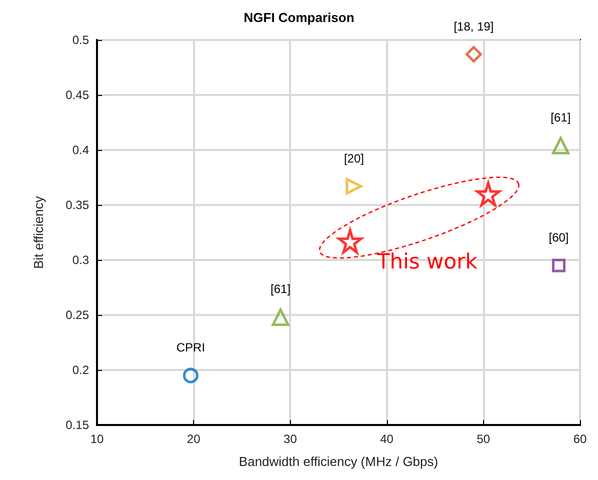  What do you see at coordinates (81, 40) in the screenshot?
I see `y-tick-label: 0.5` at bounding box center [81, 40].